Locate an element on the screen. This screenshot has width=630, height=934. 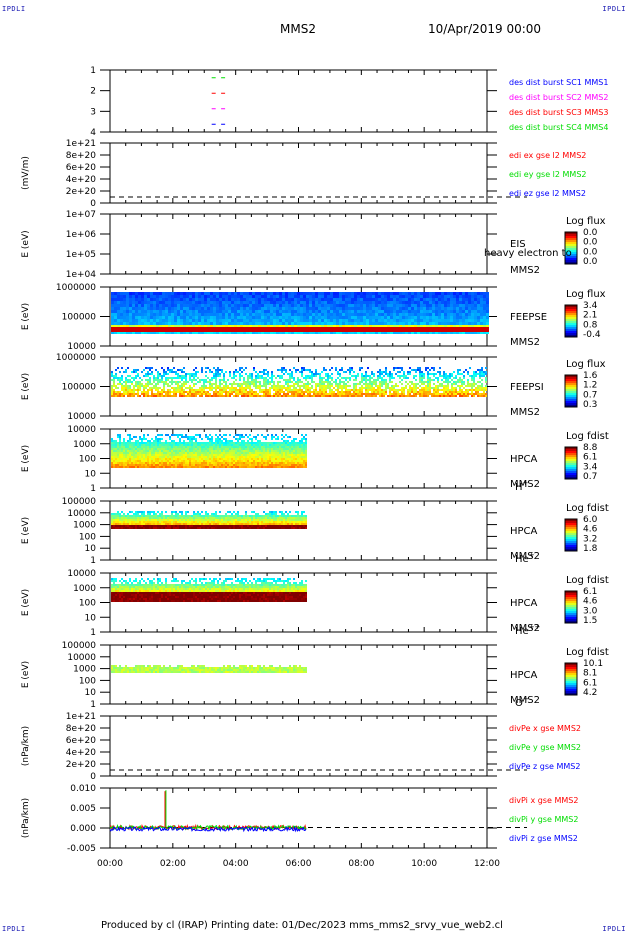
colorbar-tick-label: -0.4 is located at coordinates (592, 335).